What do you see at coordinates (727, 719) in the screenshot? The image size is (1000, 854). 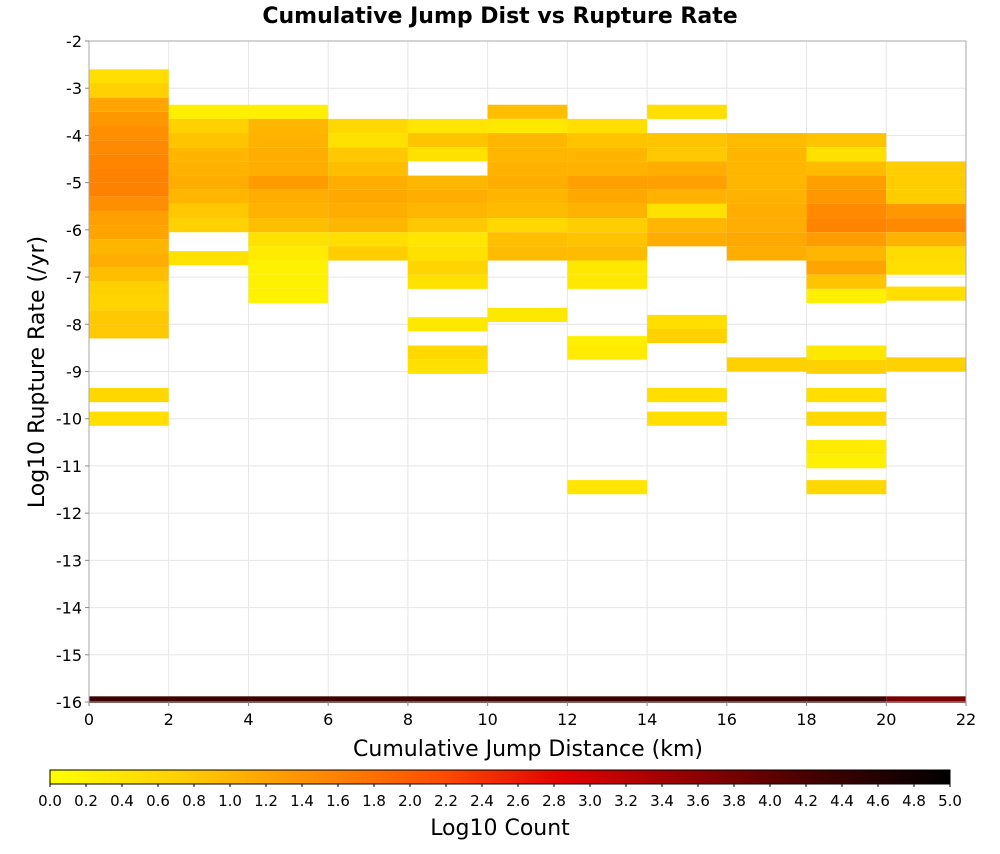 I see `x-tick-label: 16` at bounding box center [727, 719].